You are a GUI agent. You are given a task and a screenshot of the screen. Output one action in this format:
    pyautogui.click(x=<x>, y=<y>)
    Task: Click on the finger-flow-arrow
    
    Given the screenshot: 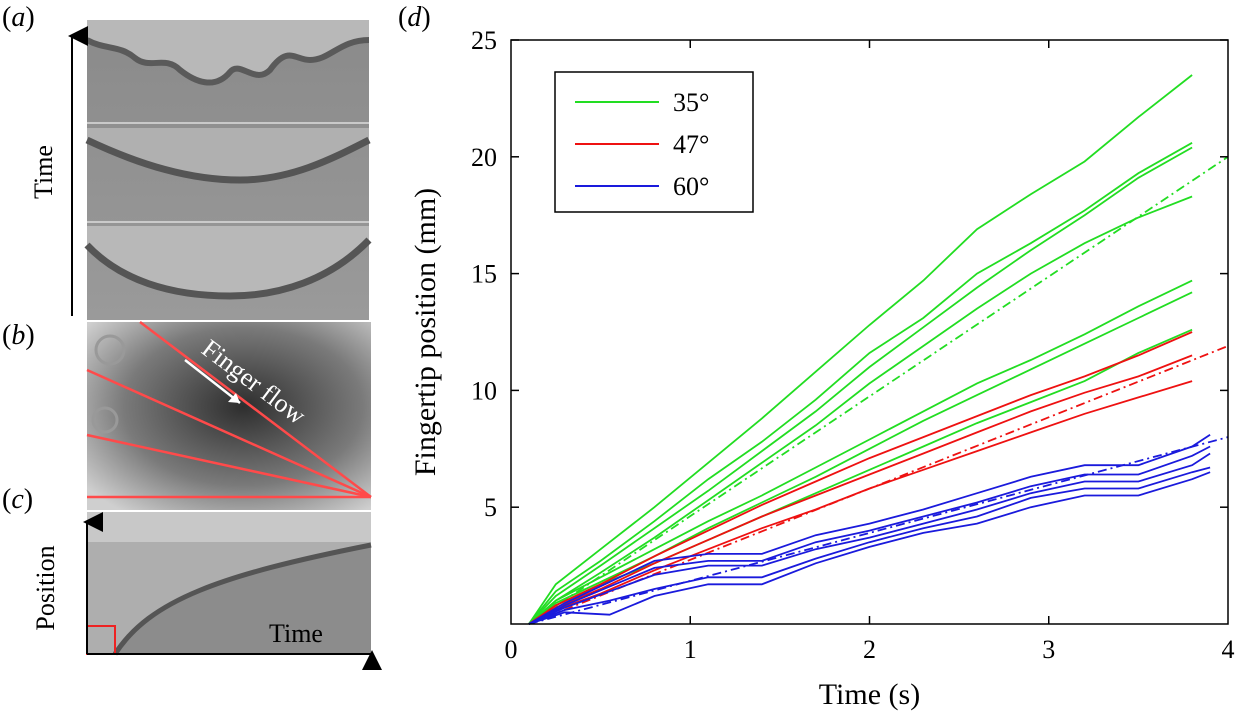 What is the action you would take?
    pyautogui.click(x=212, y=381)
    